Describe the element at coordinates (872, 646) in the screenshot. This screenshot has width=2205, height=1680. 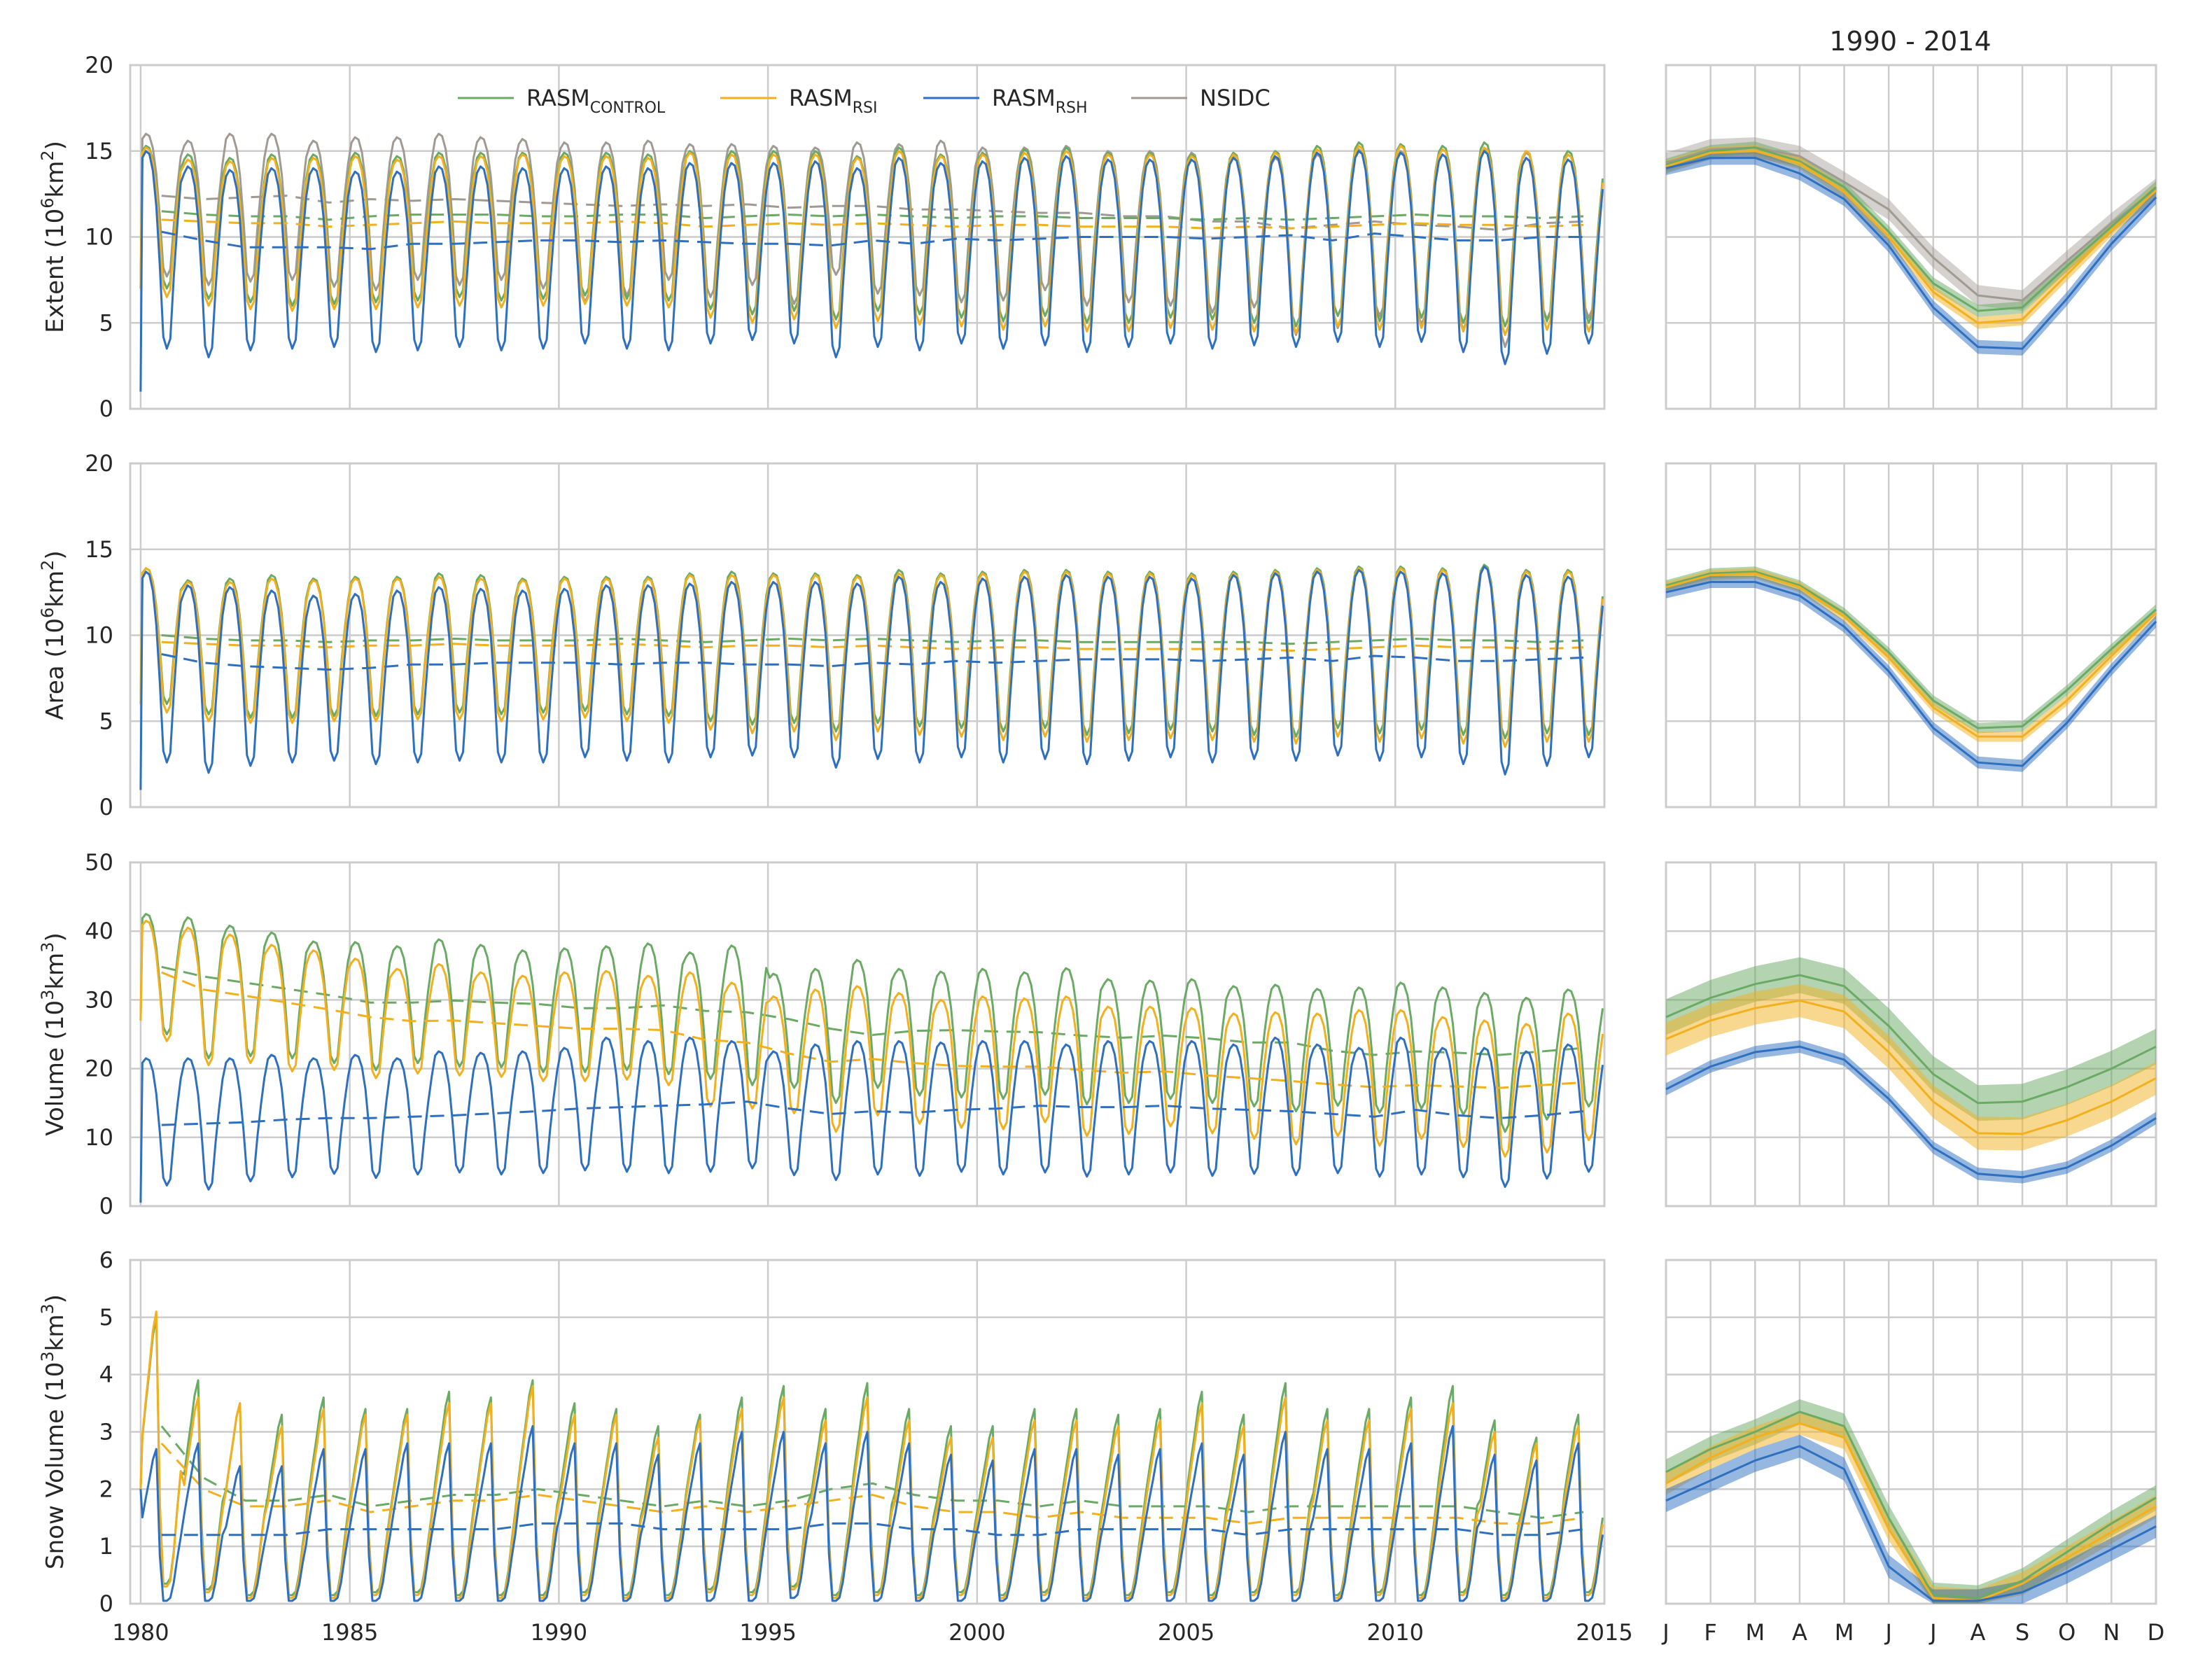
I see `area-timeseries-rsi-annual-mean` at that location.